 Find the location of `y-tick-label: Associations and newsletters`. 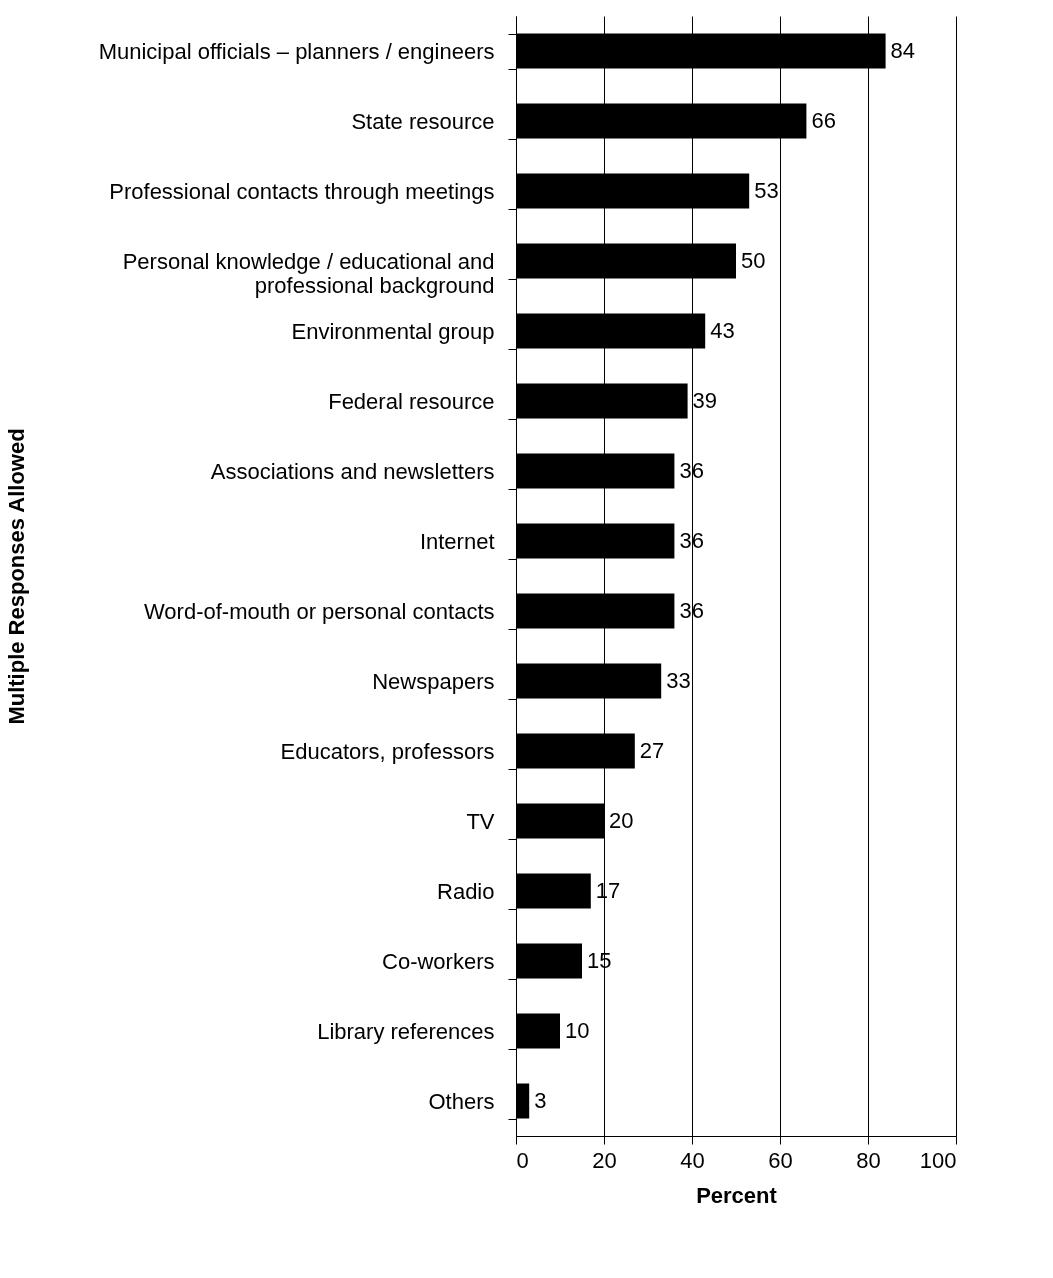

y-tick-label: Associations and newsletters is located at coordinates (352, 471).